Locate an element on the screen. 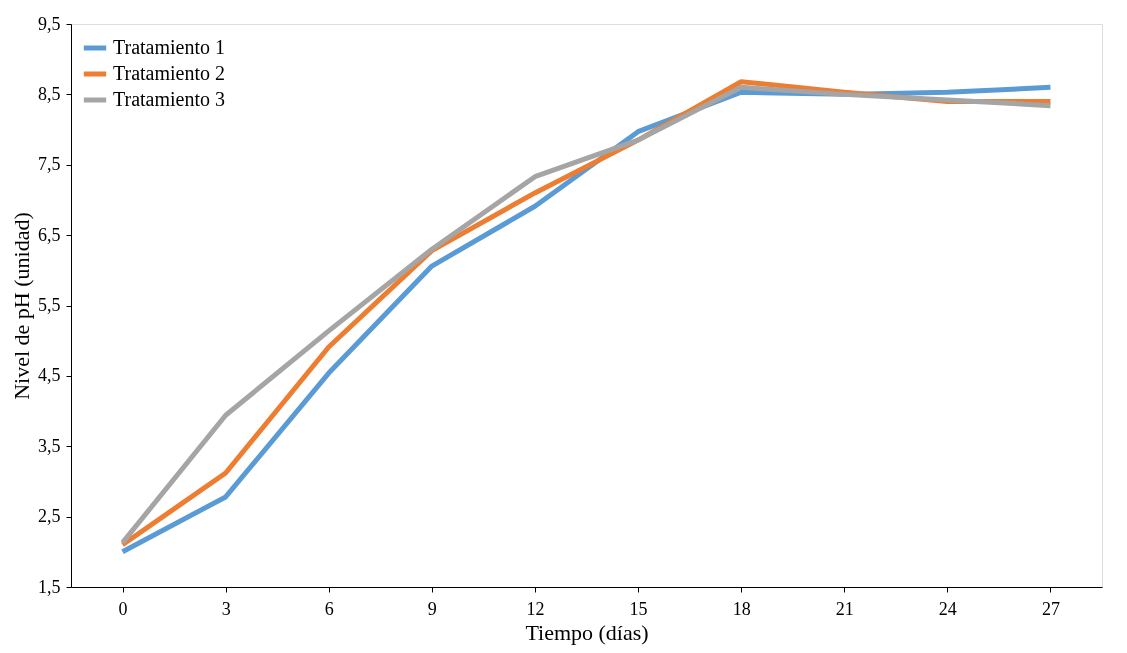 The height and width of the screenshot is (653, 1127). y-tick-label: 2,5 is located at coordinates (49, 516).